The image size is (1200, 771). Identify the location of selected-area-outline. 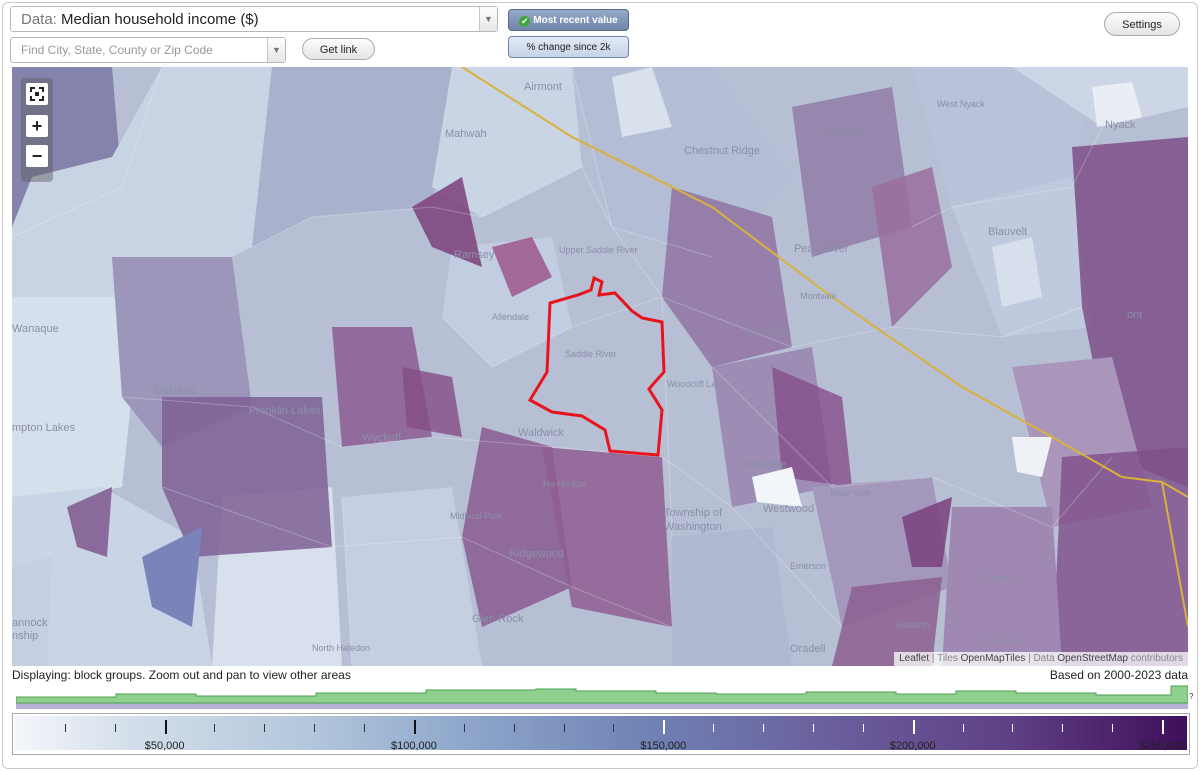
(596, 366).